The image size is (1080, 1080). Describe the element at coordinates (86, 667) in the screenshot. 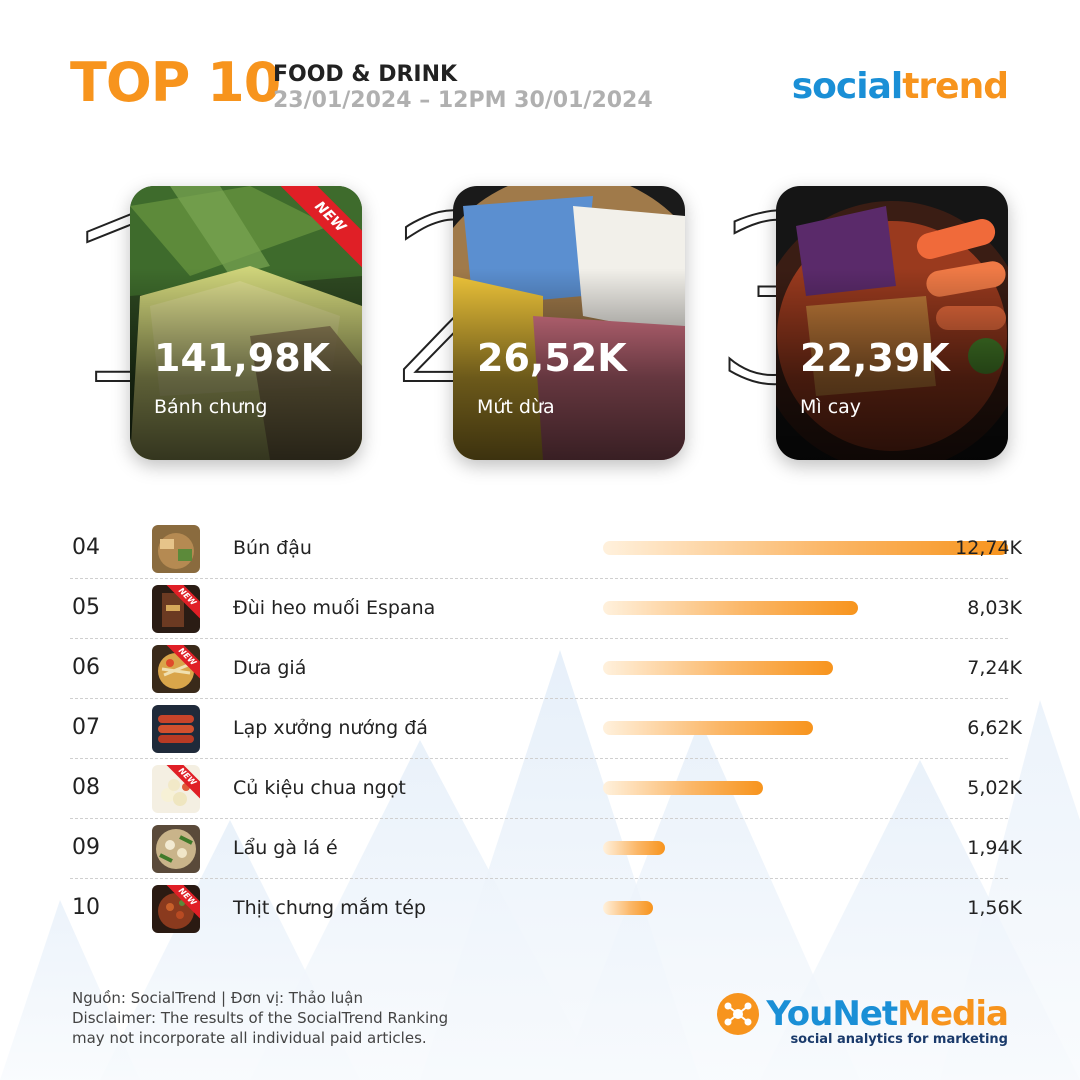

I see `rank-number: 06` at that location.